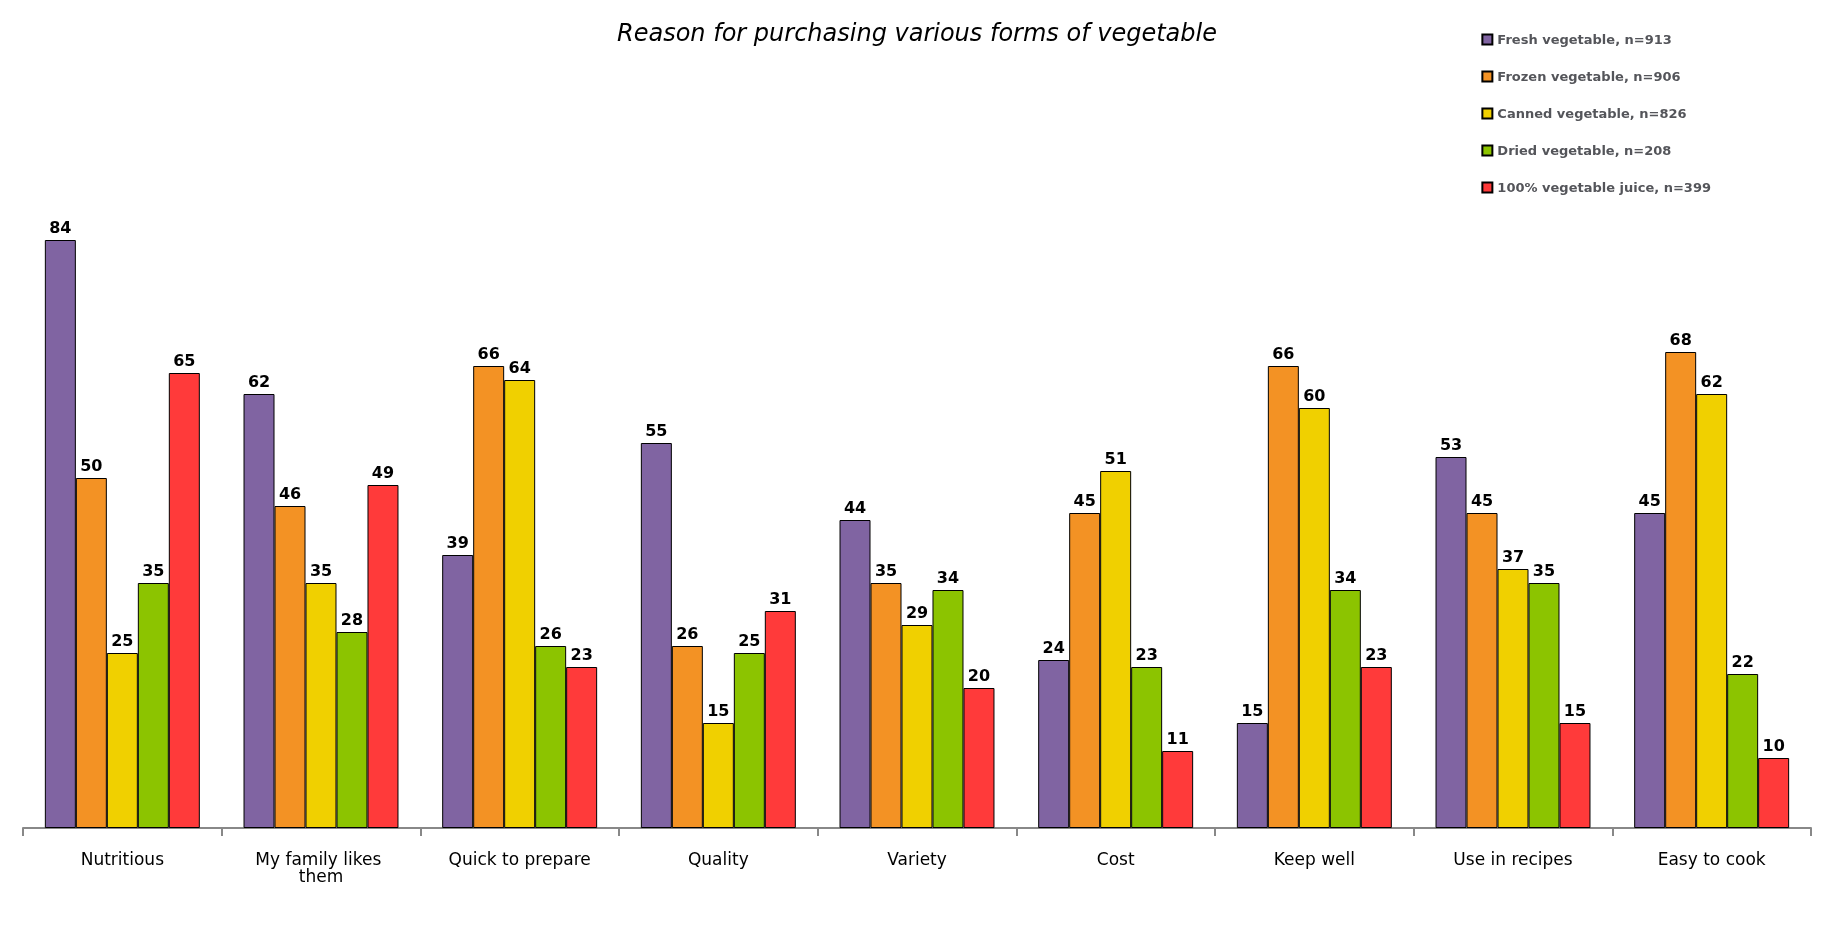 Image resolution: width=1834 pixels, height=928 pixels. What do you see at coordinates (352, 619) in the screenshot?
I see `data-label: 28` at bounding box center [352, 619].